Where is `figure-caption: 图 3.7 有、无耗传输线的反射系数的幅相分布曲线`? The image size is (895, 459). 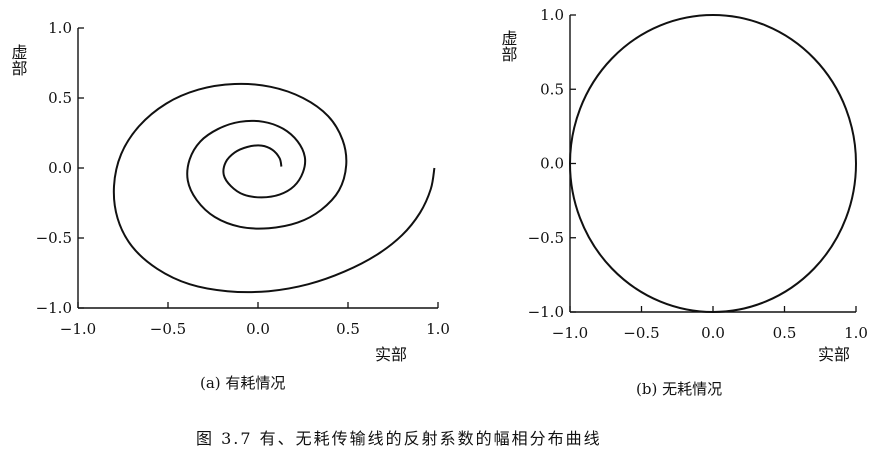 figure-caption: 图 3.7 有、无耗传输线的反射系数的幅相分布曲线 is located at coordinates (399, 438).